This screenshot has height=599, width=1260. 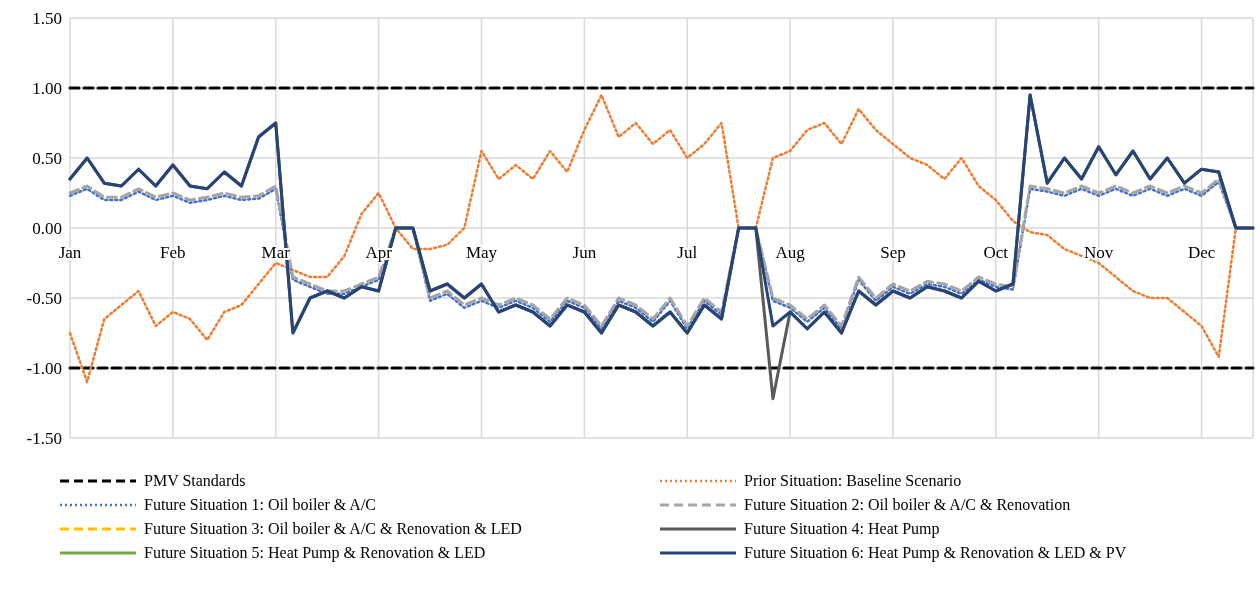 I want to click on legend-label: PMV Standards, so click(x=195, y=481).